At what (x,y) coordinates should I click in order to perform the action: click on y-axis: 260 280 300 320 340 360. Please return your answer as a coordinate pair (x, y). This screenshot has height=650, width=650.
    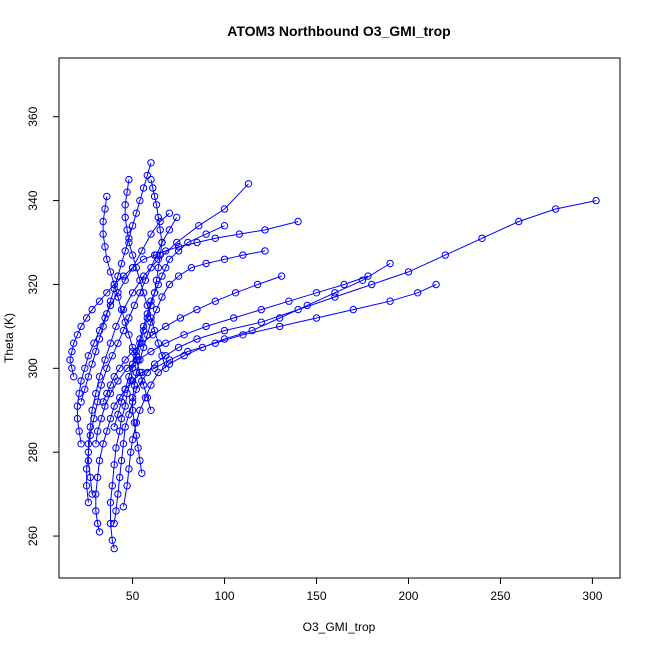
    Looking at the image, I should click on (42, 326).